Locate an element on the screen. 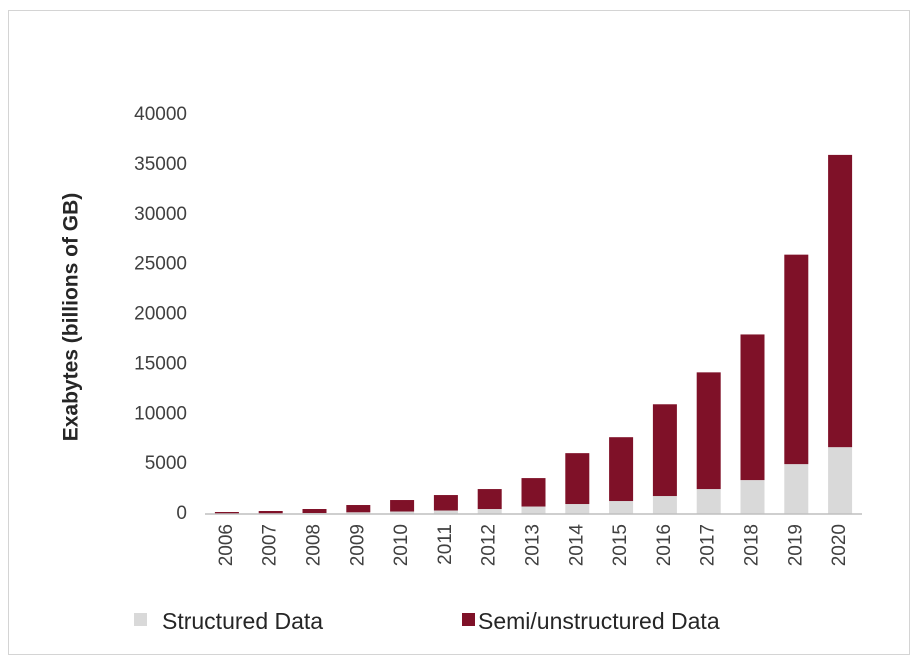 Image resolution: width=922 pixels, height=665 pixels. x-tick-label: 2011 is located at coordinates (445, 544).